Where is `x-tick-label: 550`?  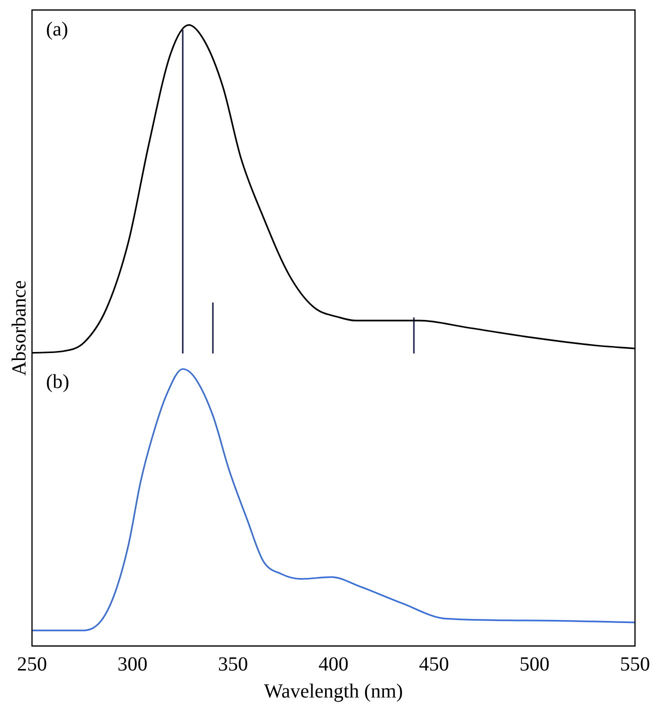
x-tick-label: 550 is located at coordinates (635, 664).